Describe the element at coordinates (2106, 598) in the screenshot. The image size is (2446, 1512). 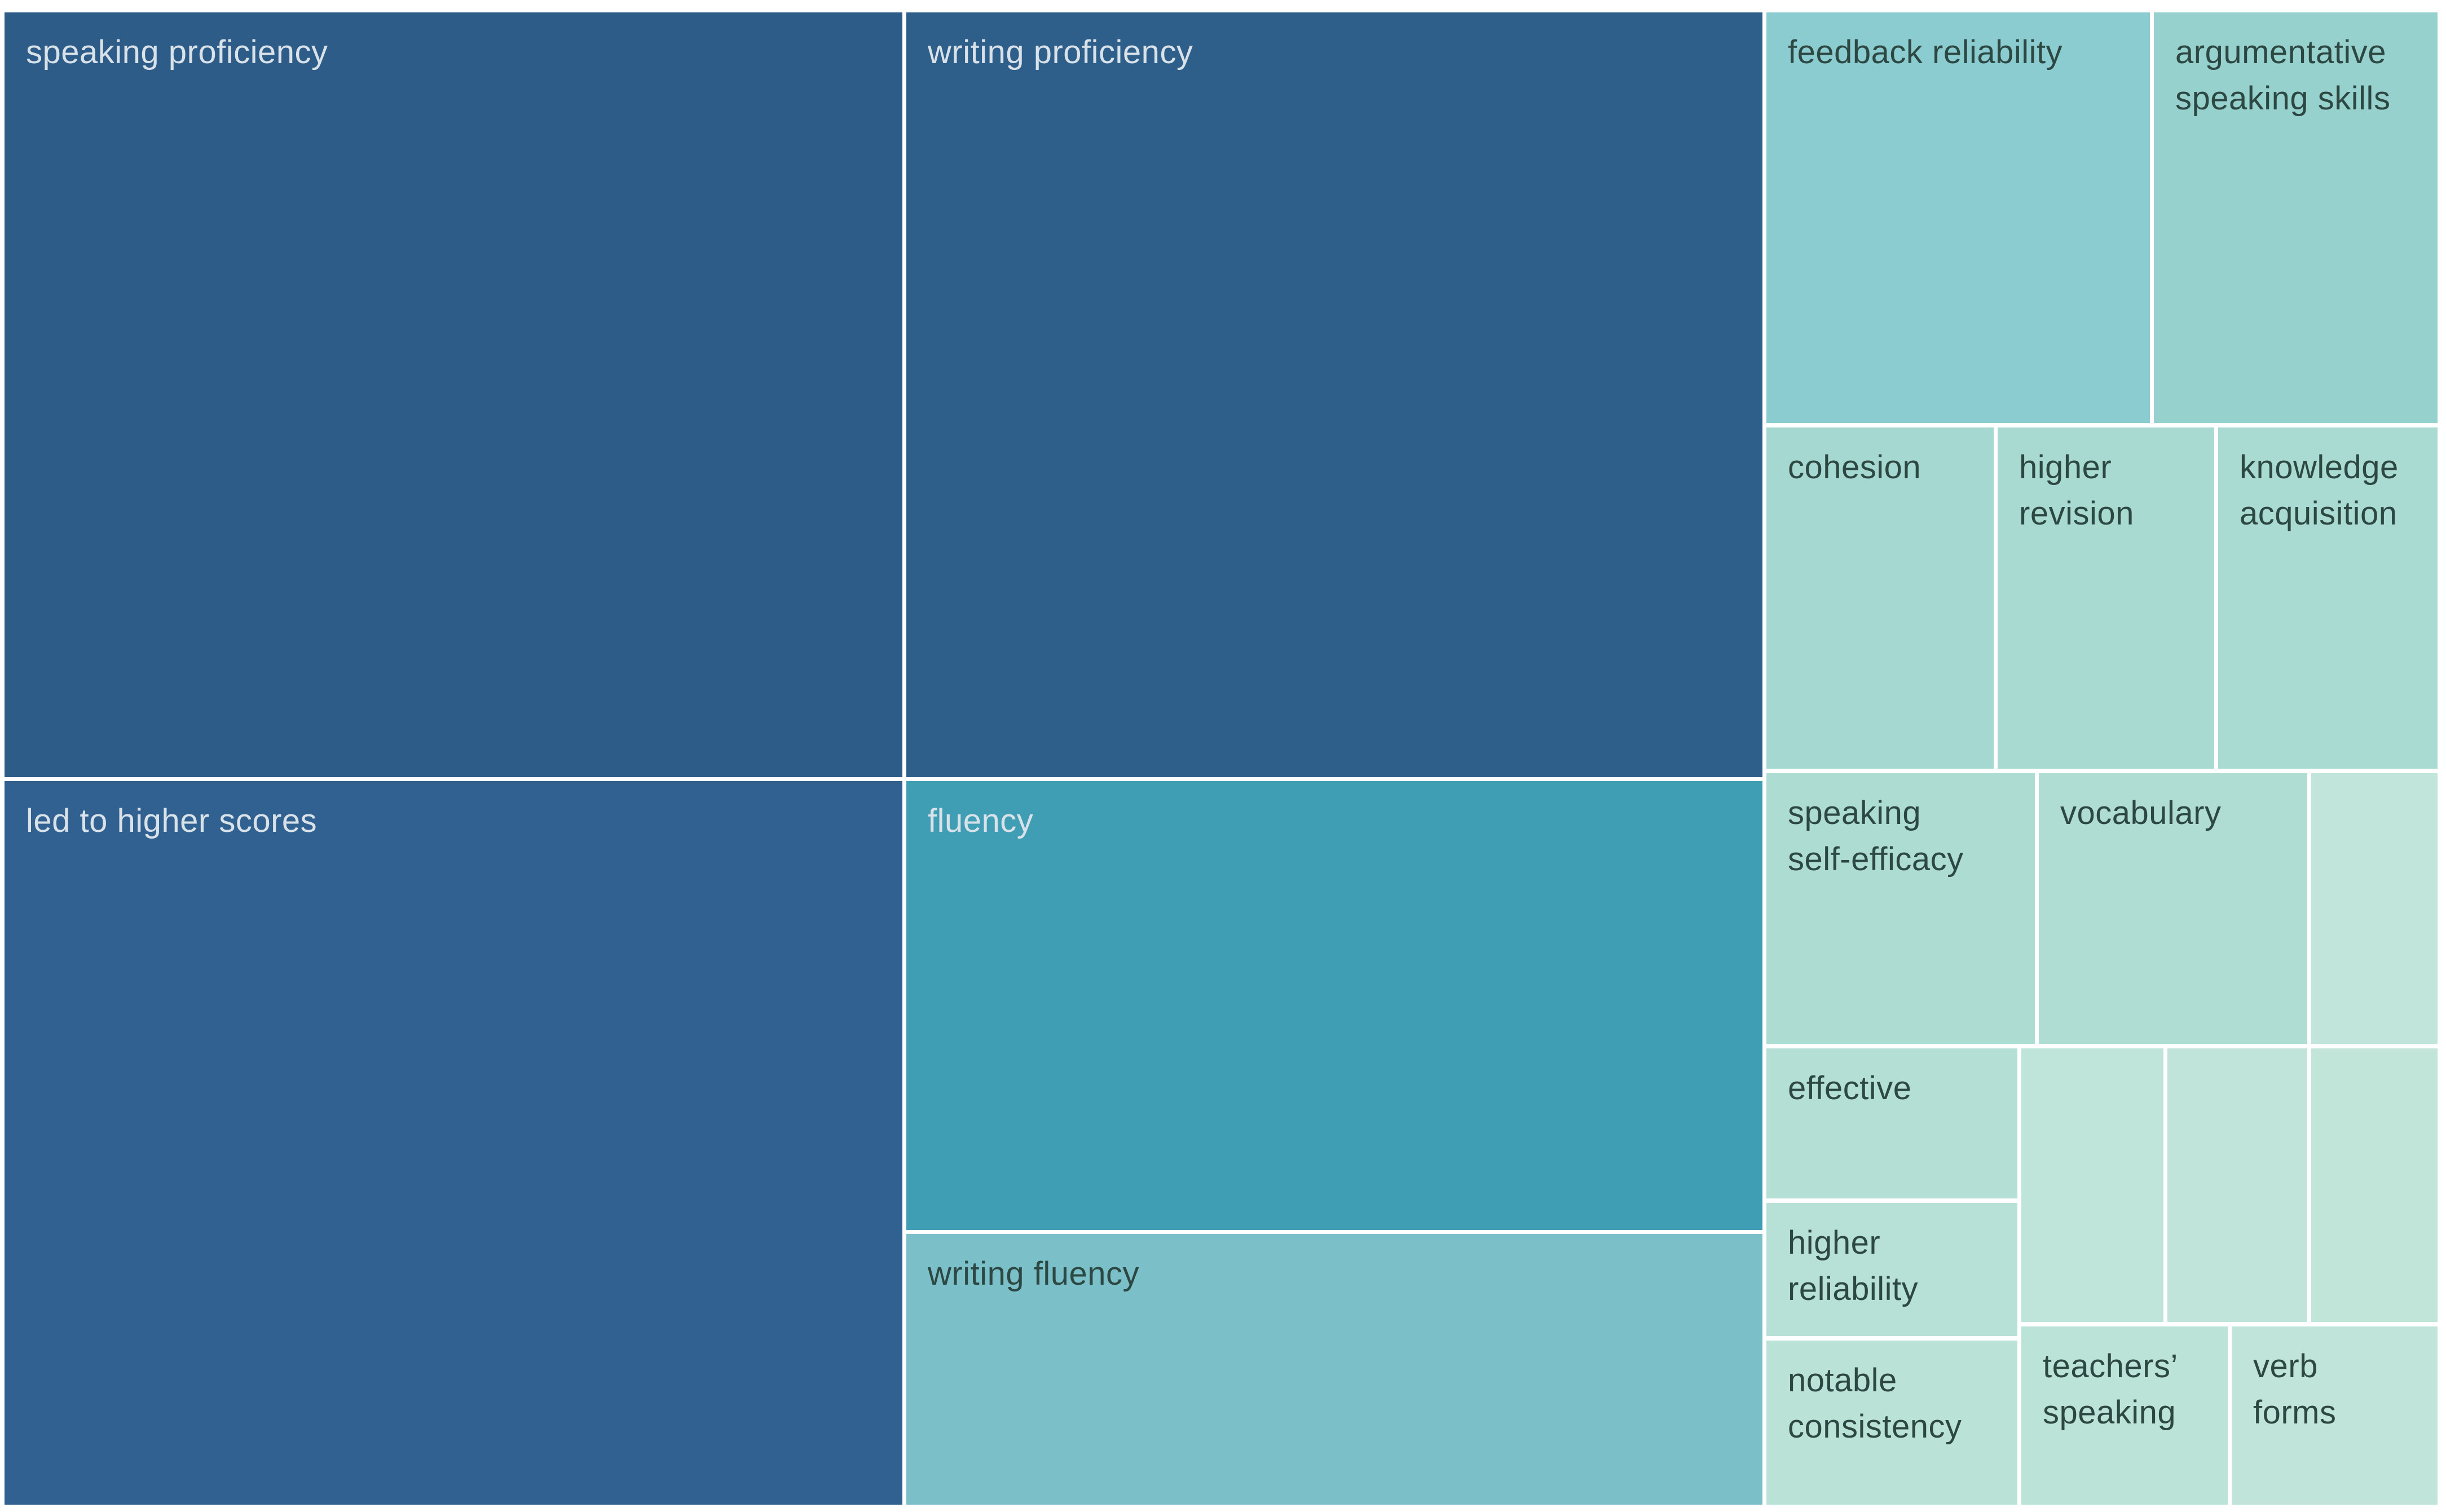
I see `treemap-cell-higher-revision: higher revision` at that location.